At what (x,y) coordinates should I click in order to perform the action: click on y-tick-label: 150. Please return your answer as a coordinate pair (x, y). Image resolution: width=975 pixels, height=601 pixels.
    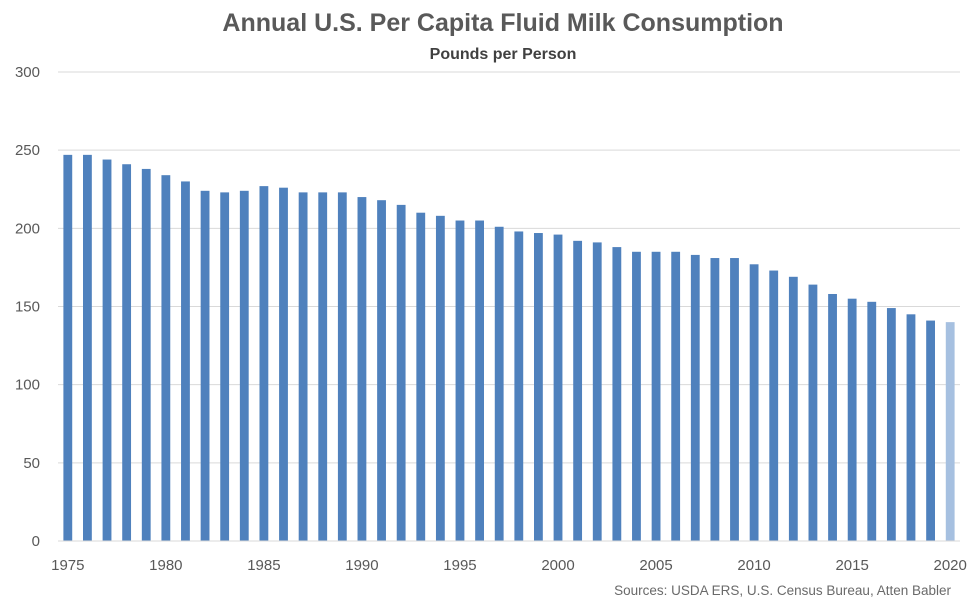
    Looking at the image, I should click on (27, 307).